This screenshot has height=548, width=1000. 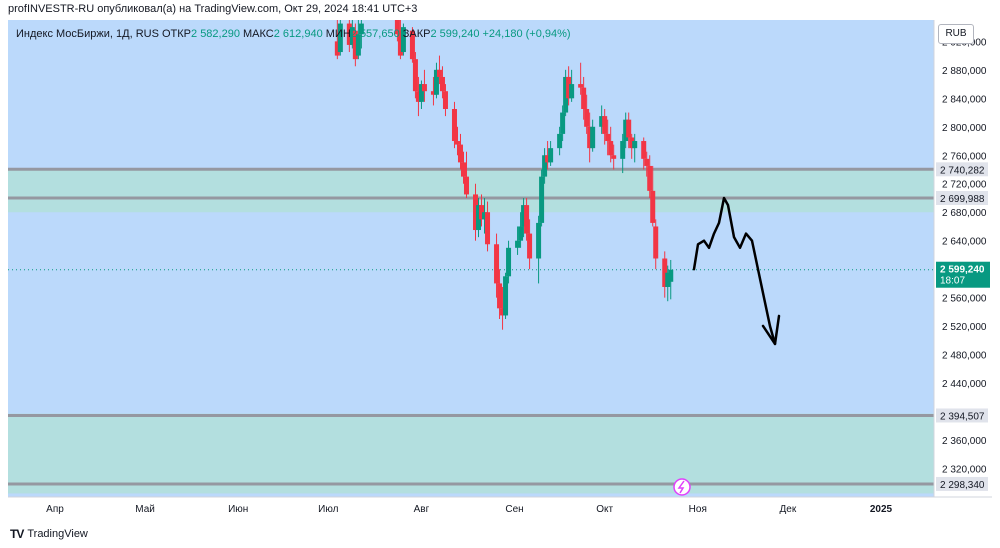 What do you see at coordinates (964, 441) in the screenshot?
I see `y-tick-label: 2 360,000` at bounding box center [964, 441].